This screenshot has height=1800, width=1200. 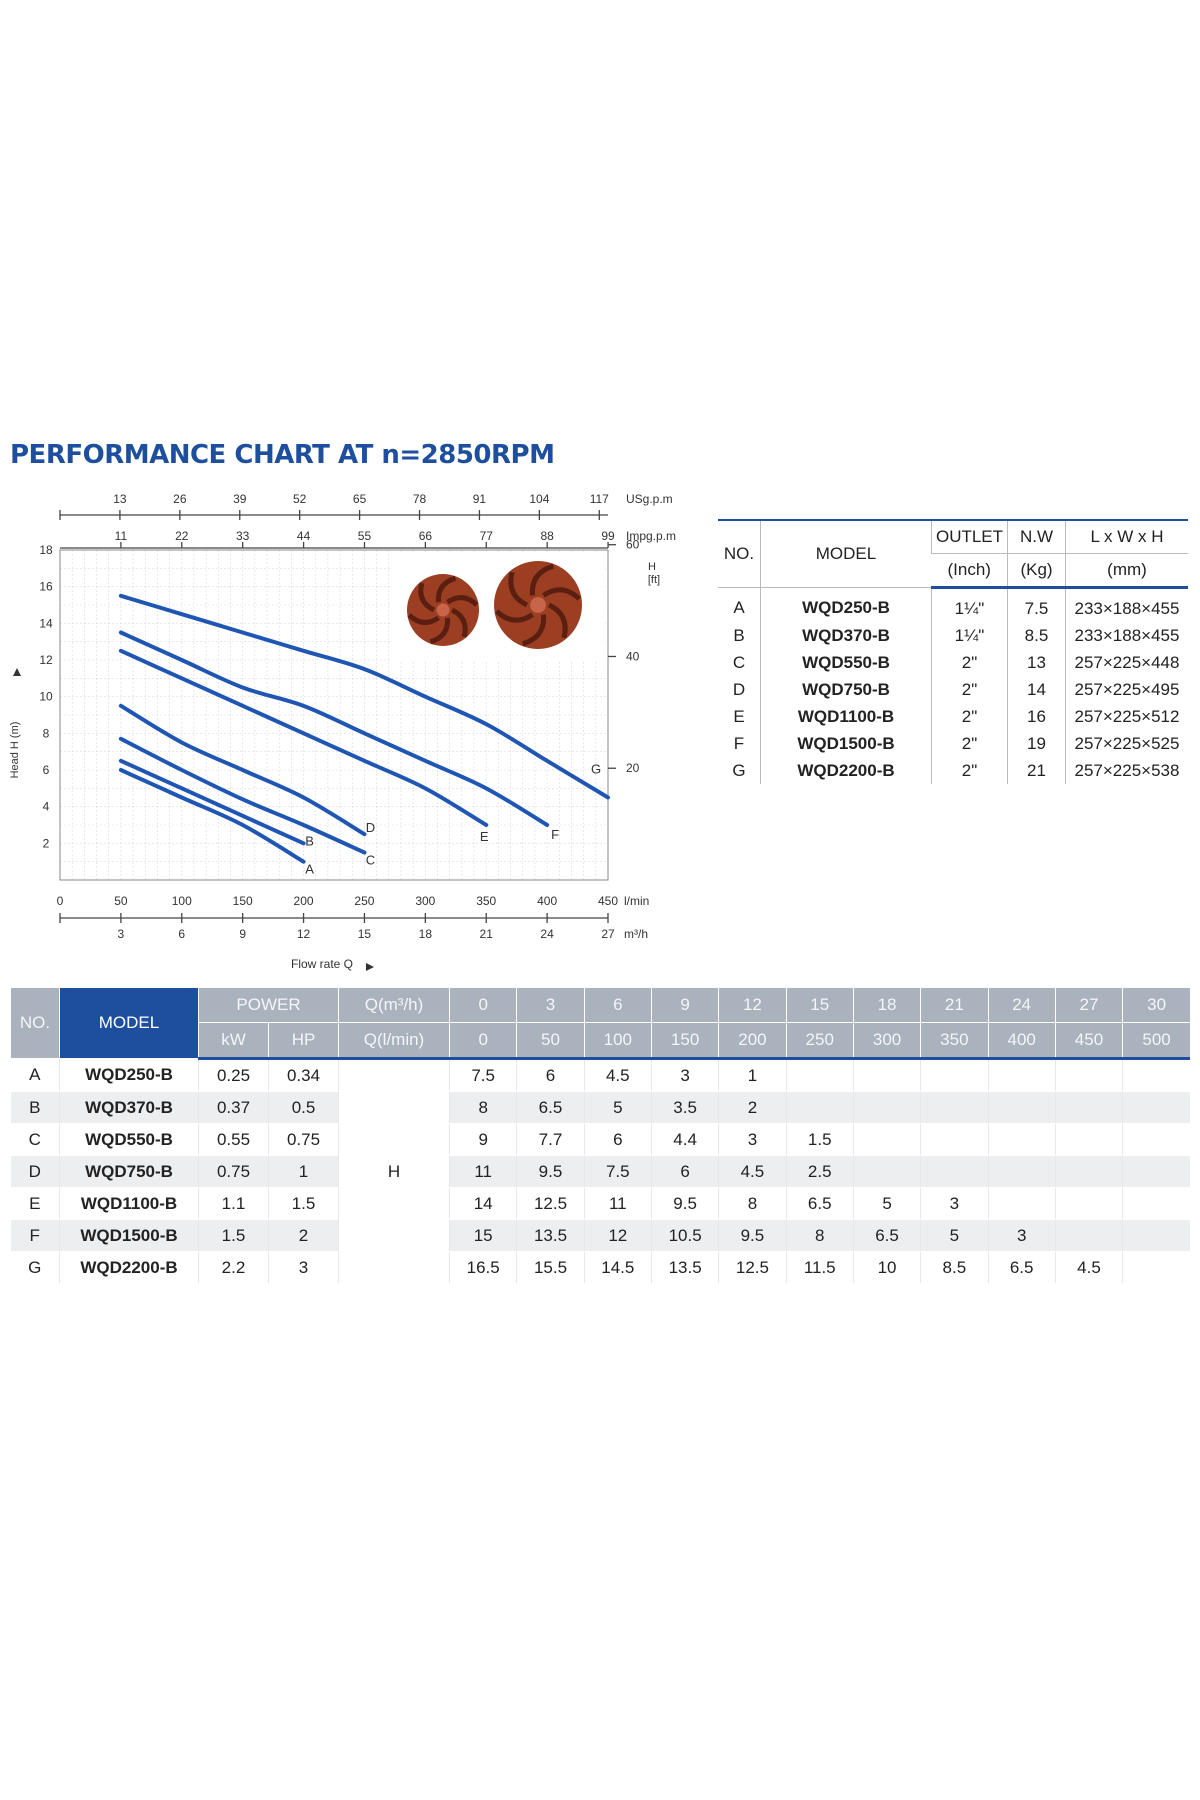 I want to click on perf-row: A WQD250-B 0.25 0.34 H 7.5 6 4.5 3 1, so click(x=600, y=1171).